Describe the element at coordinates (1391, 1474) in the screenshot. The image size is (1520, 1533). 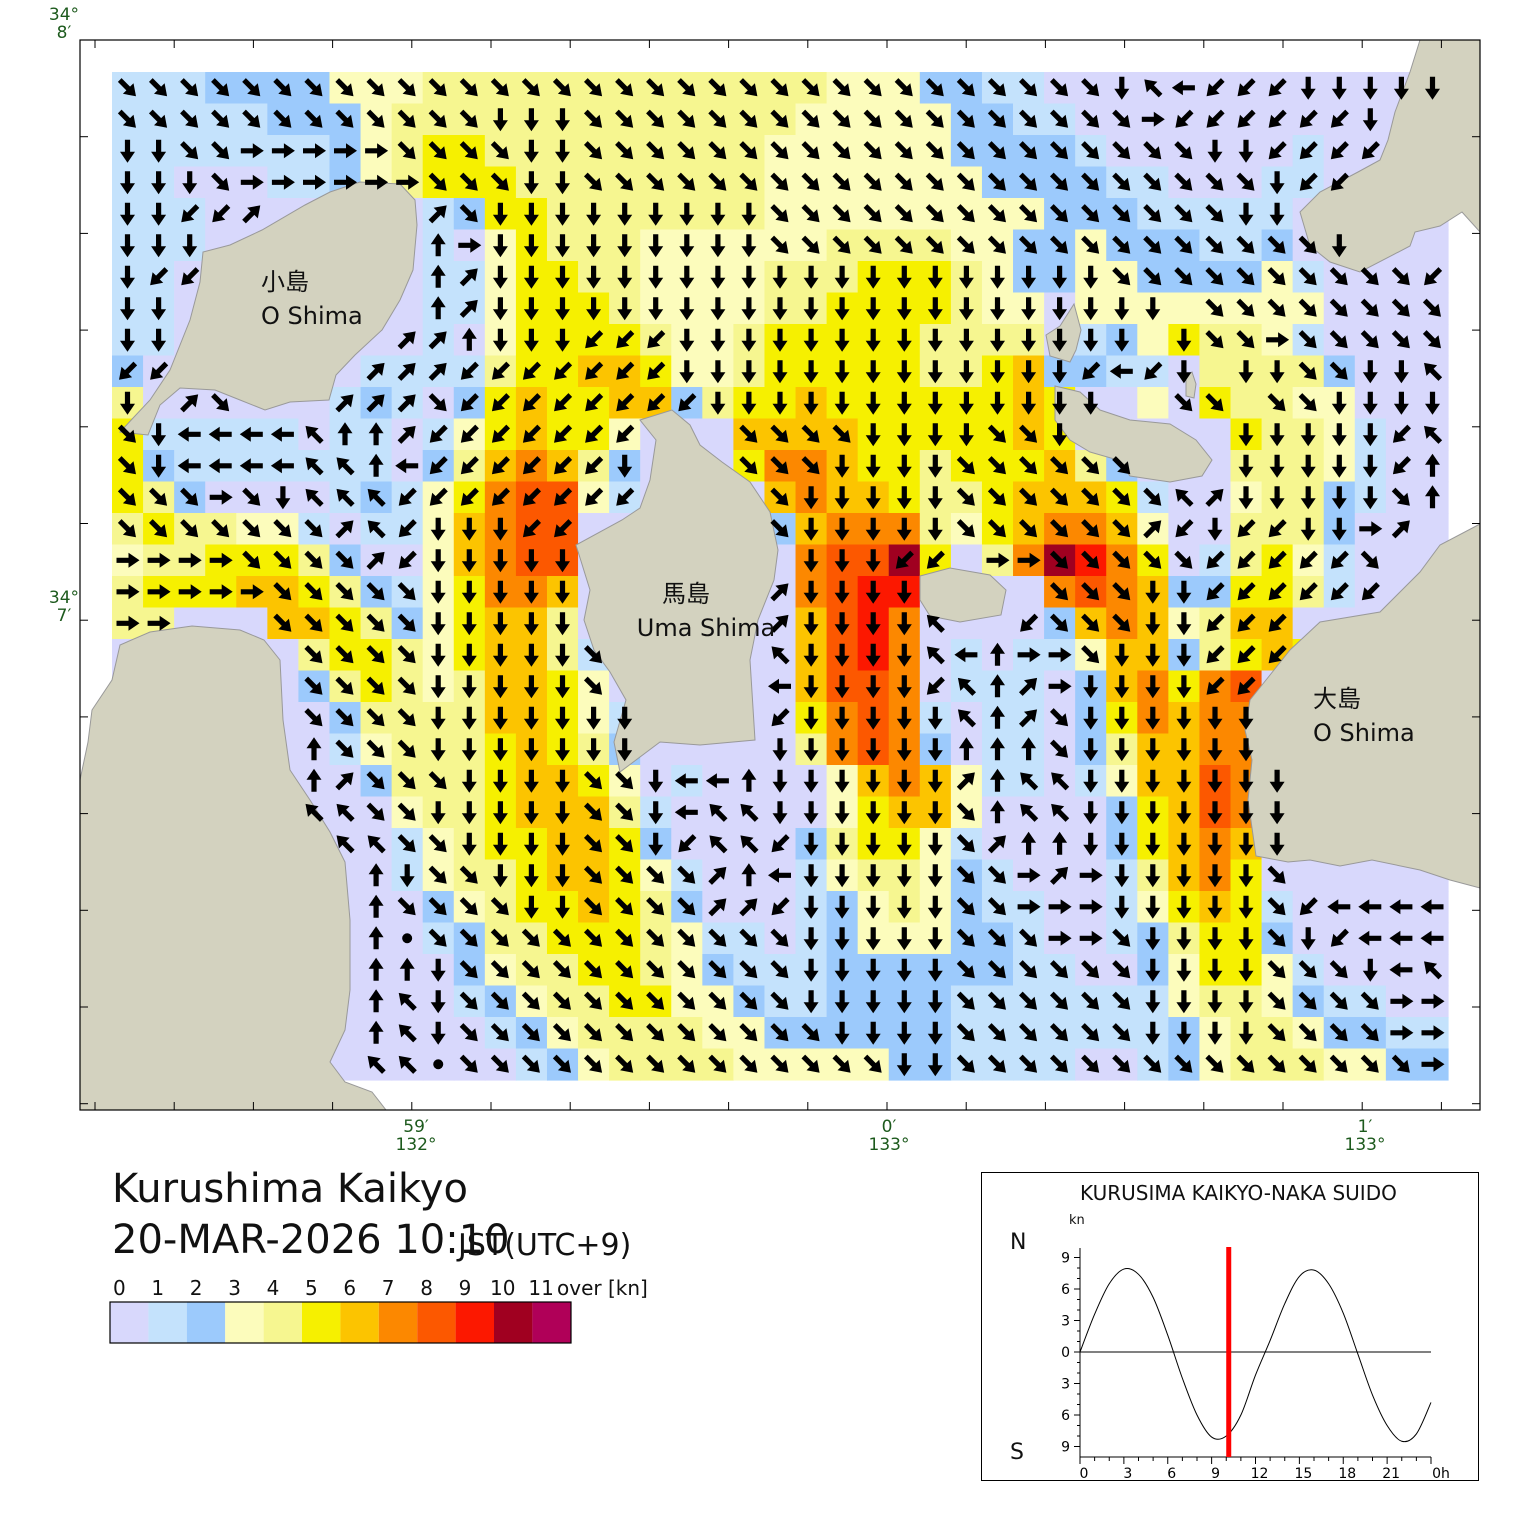
I see `tide-x-tick-label: 21` at that location.